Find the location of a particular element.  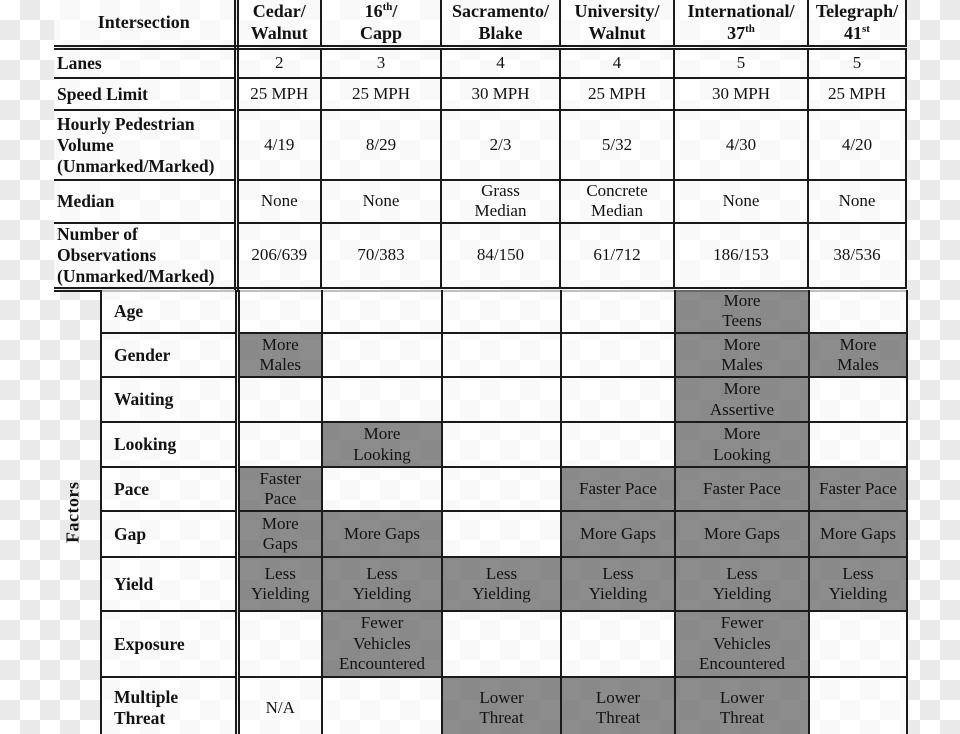

header-text: / is located at coordinates (395, 10).